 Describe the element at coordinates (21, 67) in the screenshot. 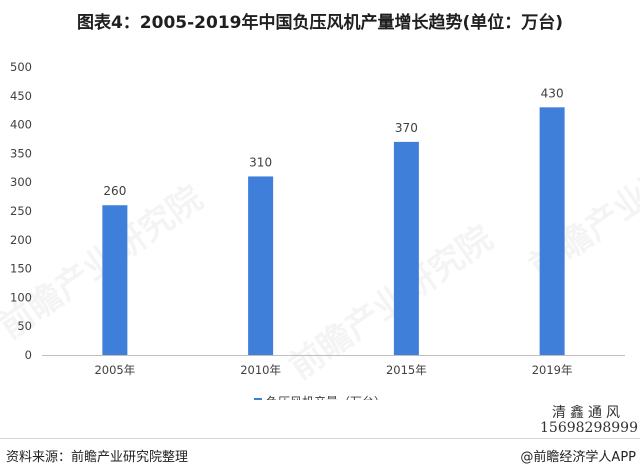

I see `y-tick-label: 500` at that location.